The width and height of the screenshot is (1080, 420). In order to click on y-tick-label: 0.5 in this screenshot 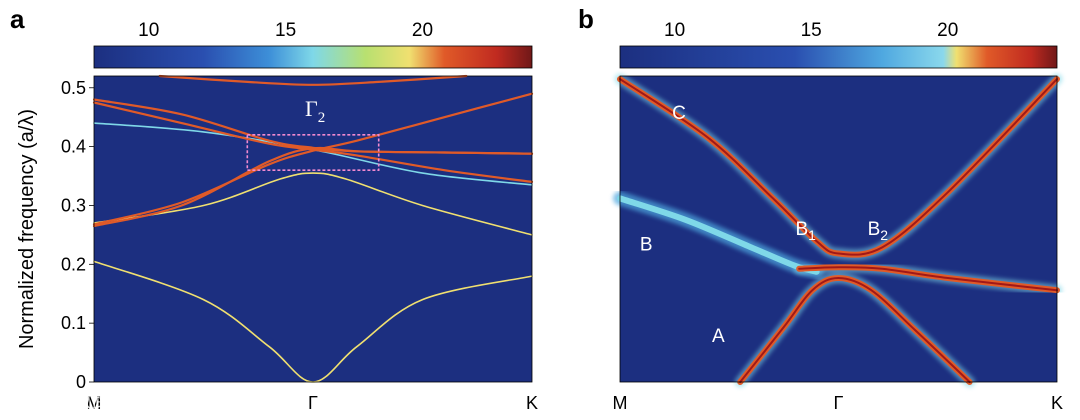, I will do `click(73, 88)`.